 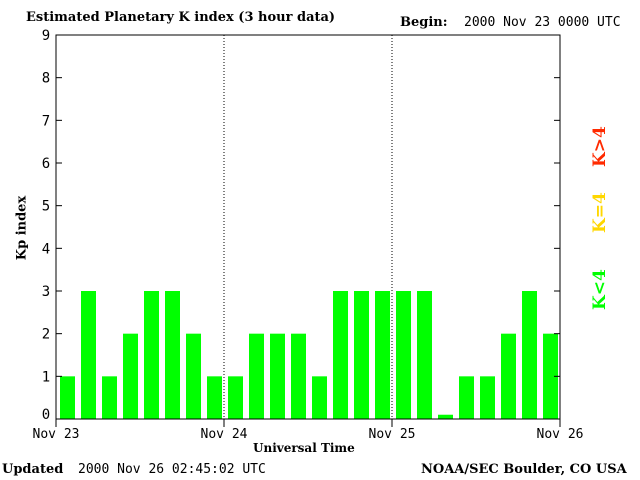 I want to click on begin-value: 2000 Nov 23 0000 UTC, so click(x=542, y=22).